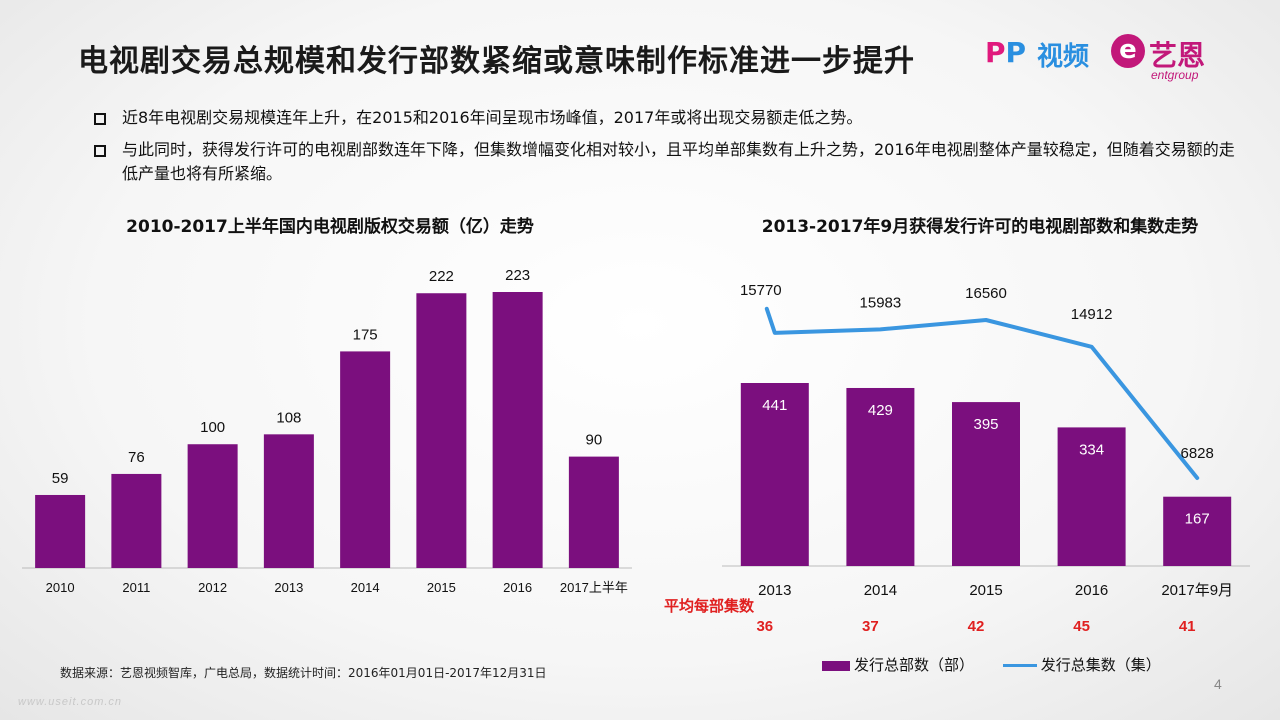 Image resolution: width=1280 pixels, height=720 pixels. I want to click on page-number: 4, so click(1218, 684).